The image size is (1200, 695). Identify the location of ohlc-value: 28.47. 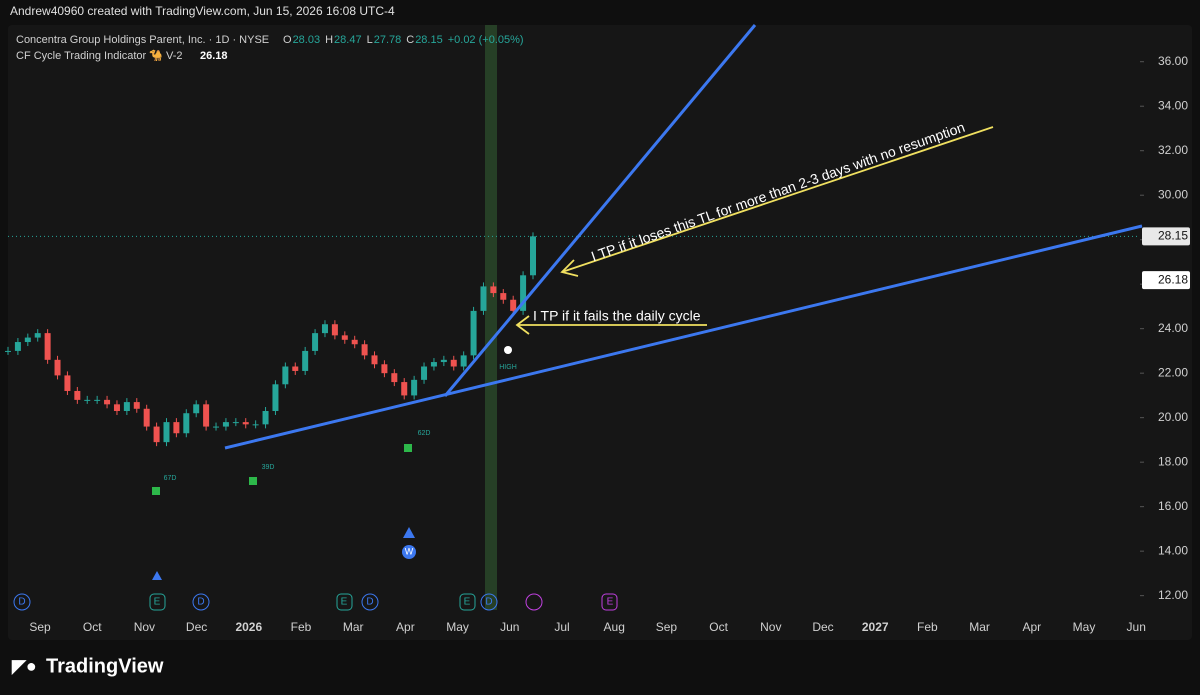
(348, 40).